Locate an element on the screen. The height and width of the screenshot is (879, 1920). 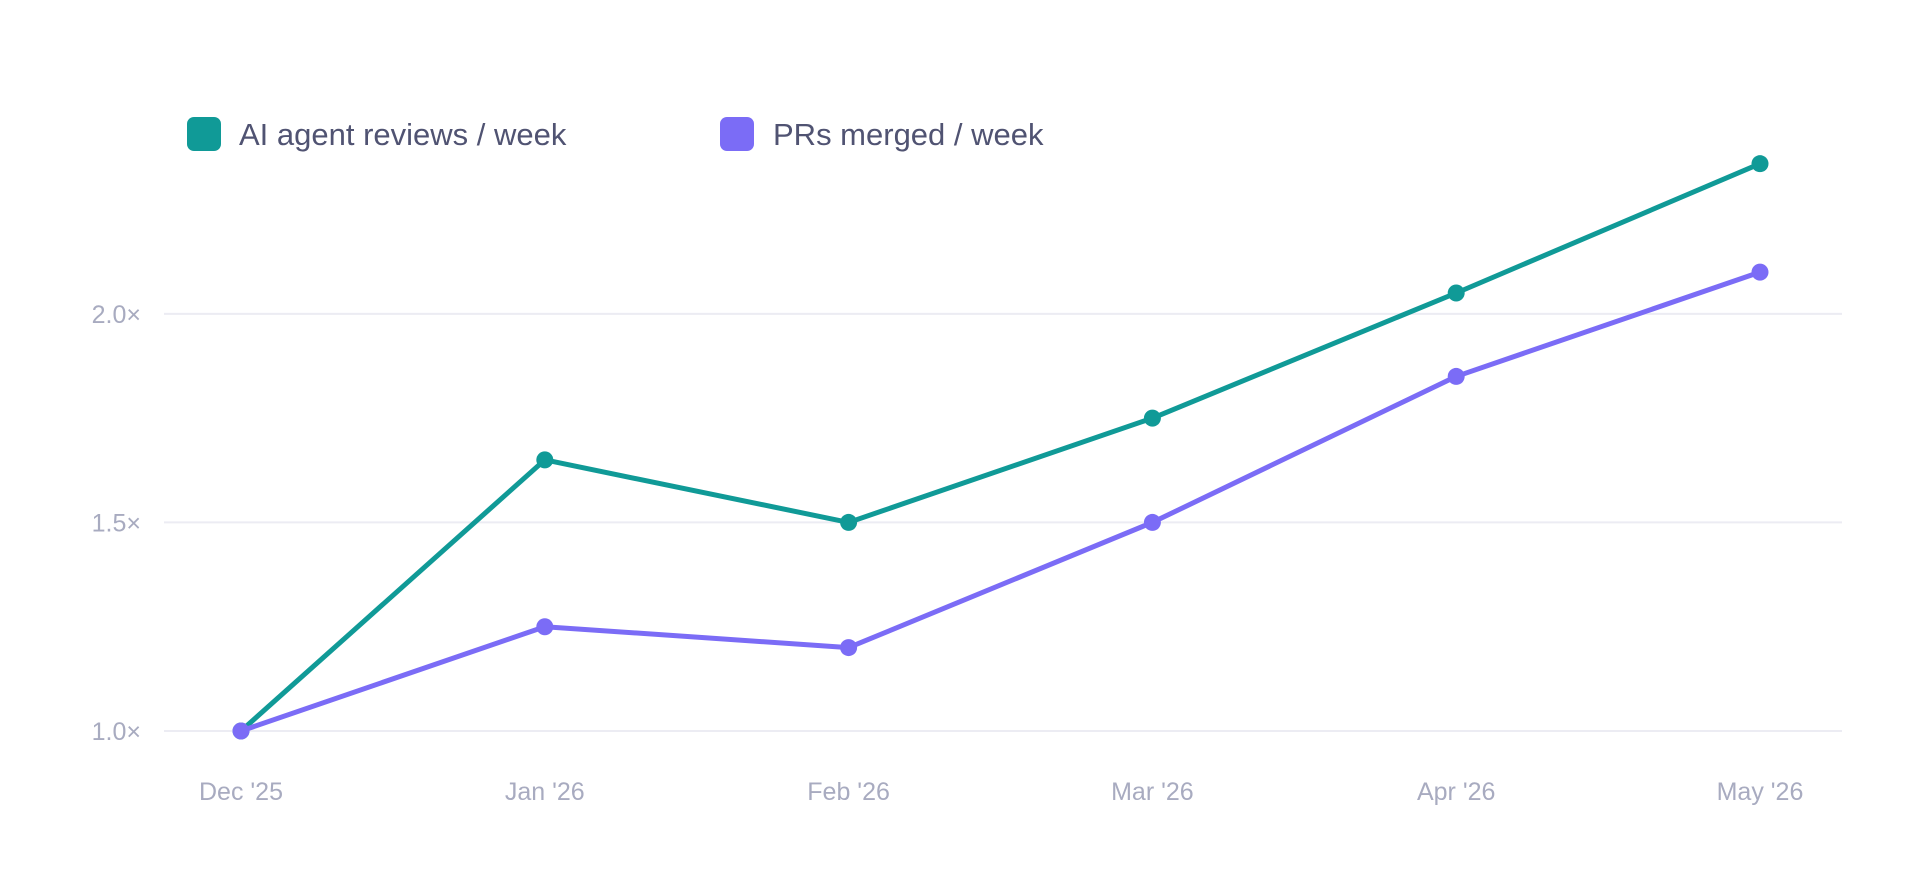
y-tick-label: 1.0× is located at coordinates (116, 732).